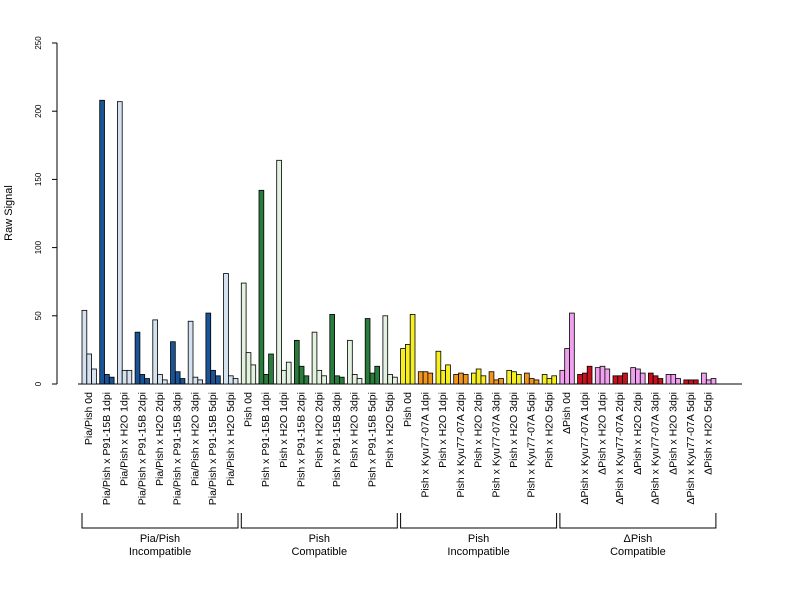  I want to click on category-label: Pia/Pish x H2O 2dpi, so click(160, 439).